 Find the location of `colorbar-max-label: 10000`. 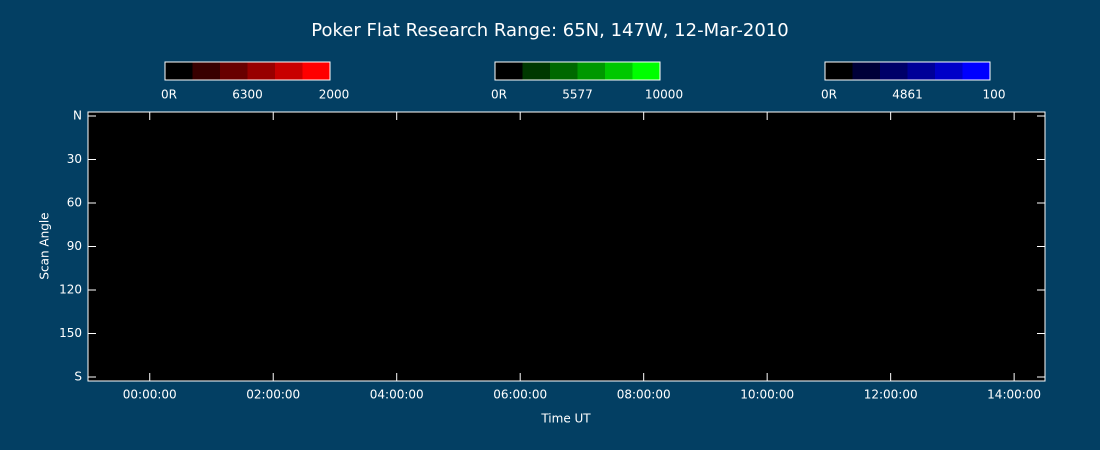

colorbar-max-label: 10000 is located at coordinates (664, 95).